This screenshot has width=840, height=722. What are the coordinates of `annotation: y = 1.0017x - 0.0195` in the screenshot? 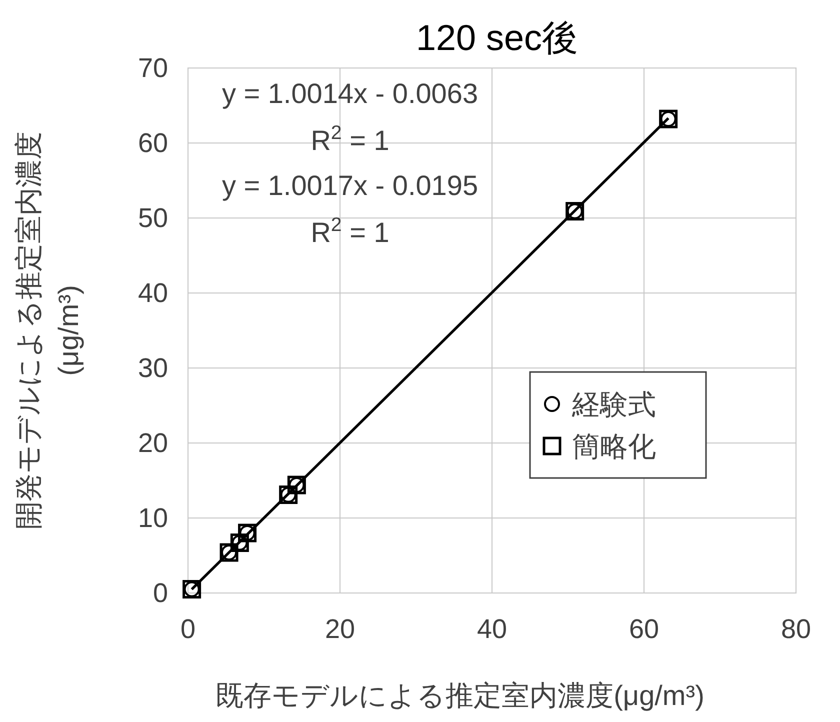 It's located at (350, 185).